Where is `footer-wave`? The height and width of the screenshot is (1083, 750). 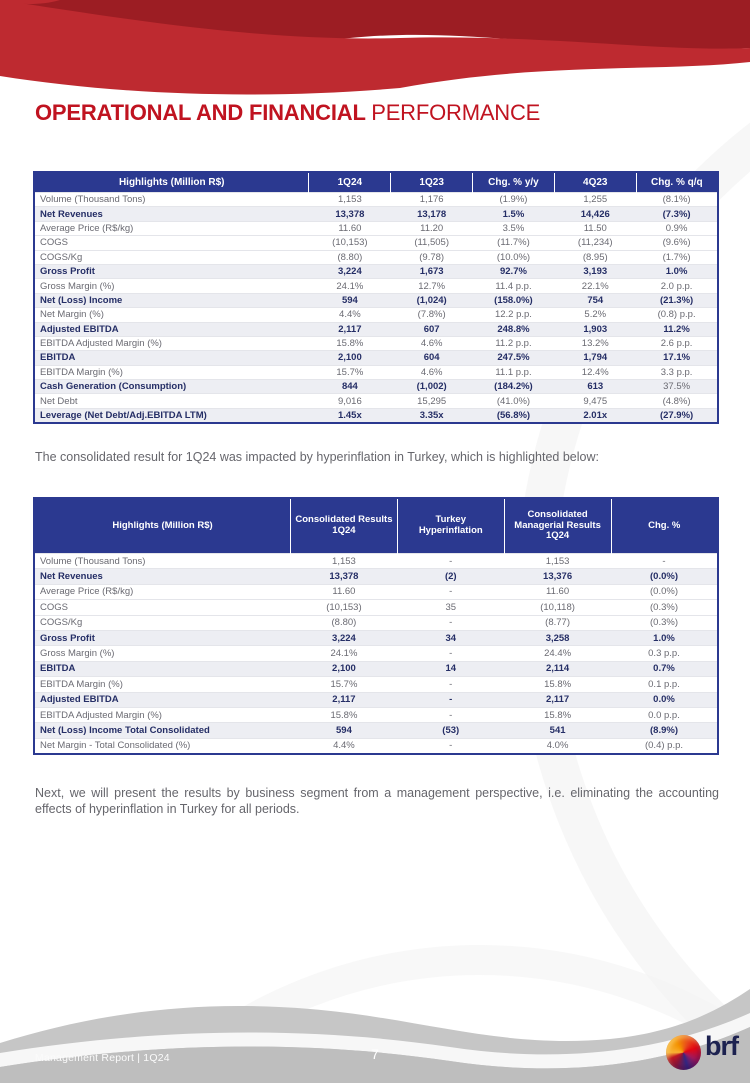
footer-wave is located at coordinates (375, 1036).